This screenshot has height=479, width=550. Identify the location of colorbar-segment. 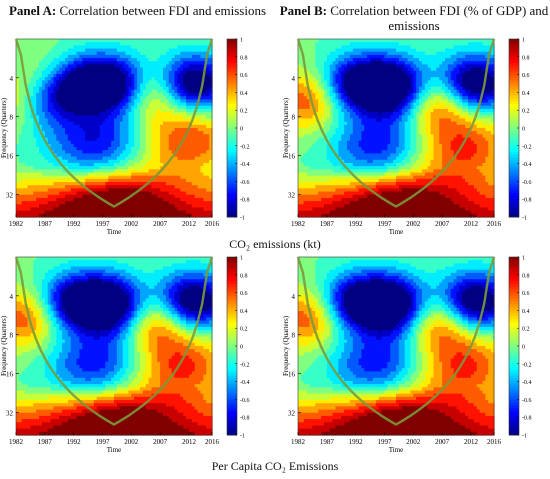
(232, 165).